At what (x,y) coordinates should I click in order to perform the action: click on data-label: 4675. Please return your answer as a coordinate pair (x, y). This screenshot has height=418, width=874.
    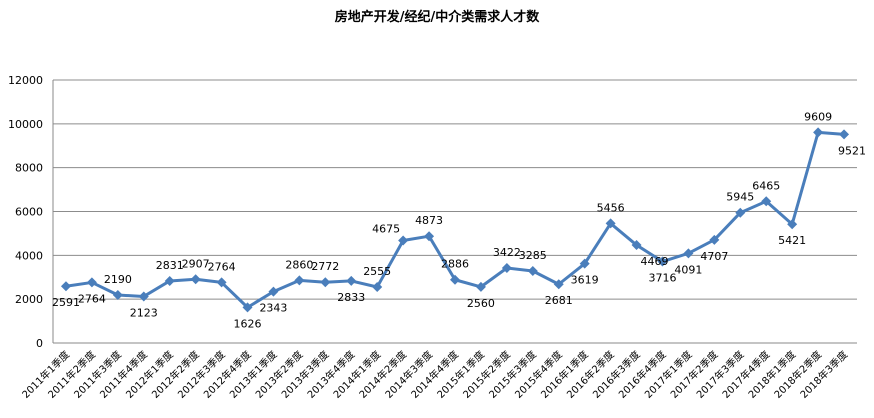
    Looking at the image, I should click on (386, 229).